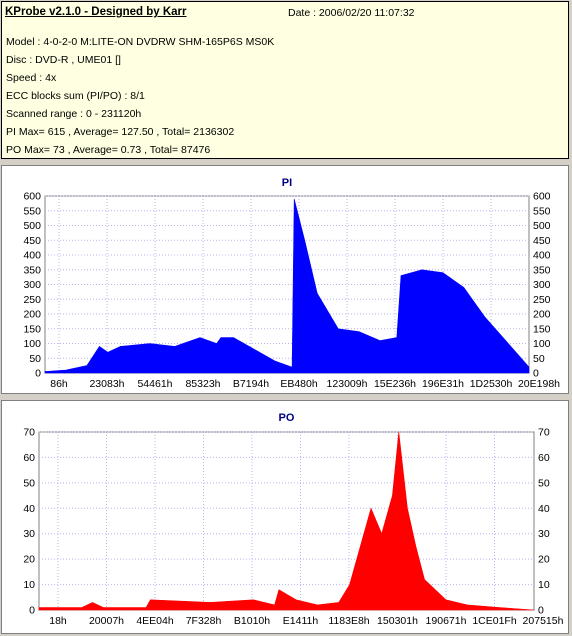 This screenshot has width=572, height=636. I want to click on pi-ytick-right: 150, so click(542, 329).